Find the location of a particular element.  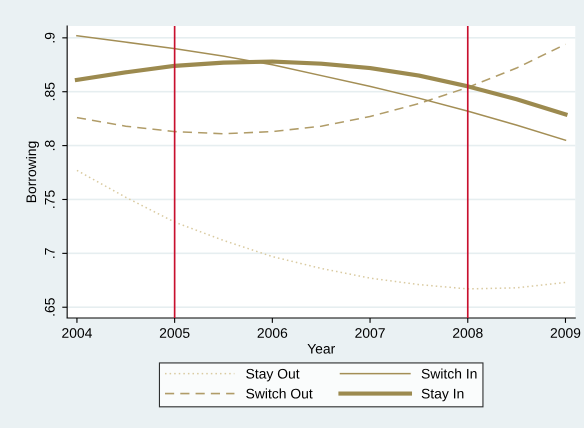

x-tick-label: 2008 is located at coordinates (468, 333).